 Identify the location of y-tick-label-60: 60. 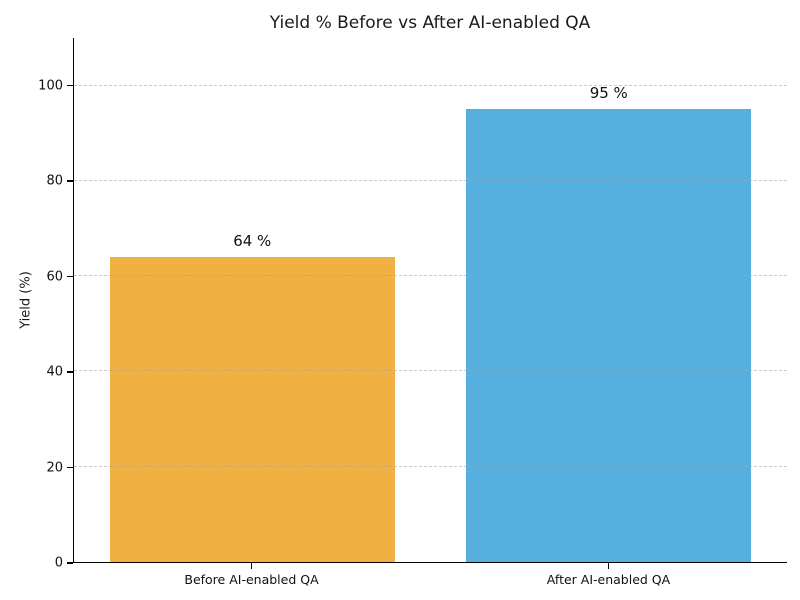
(54, 277).